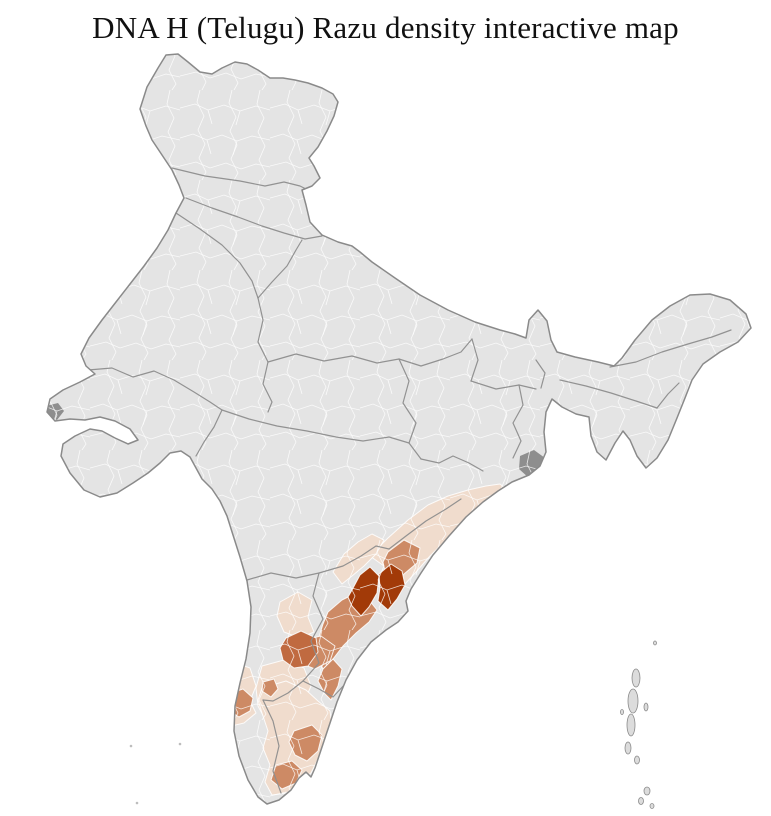 The height and width of the screenshot is (816, 771). I want to click on andaman-islands, so click(638, 724).